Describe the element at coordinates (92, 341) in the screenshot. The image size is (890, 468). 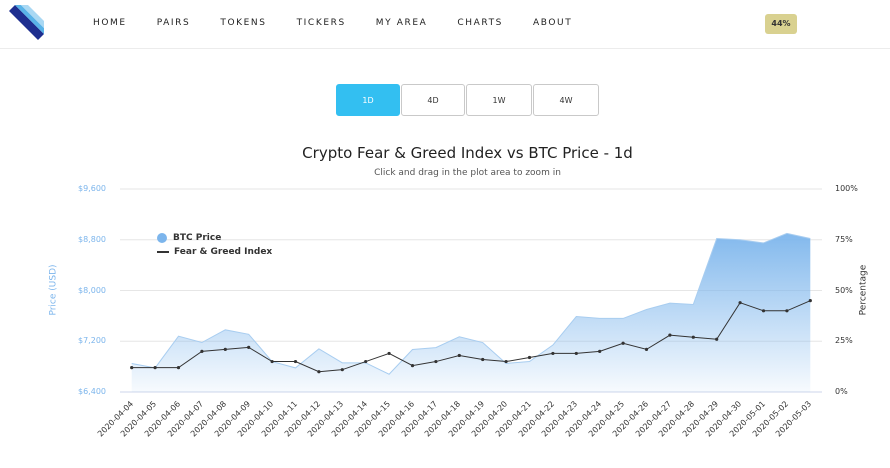
I see `y-tick-left: $7,200` at that location.